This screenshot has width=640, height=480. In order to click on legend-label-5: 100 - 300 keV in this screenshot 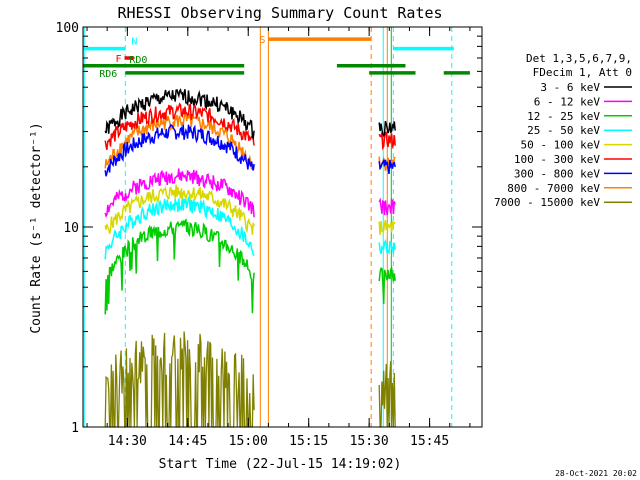, I will do `click(557, 159)`.